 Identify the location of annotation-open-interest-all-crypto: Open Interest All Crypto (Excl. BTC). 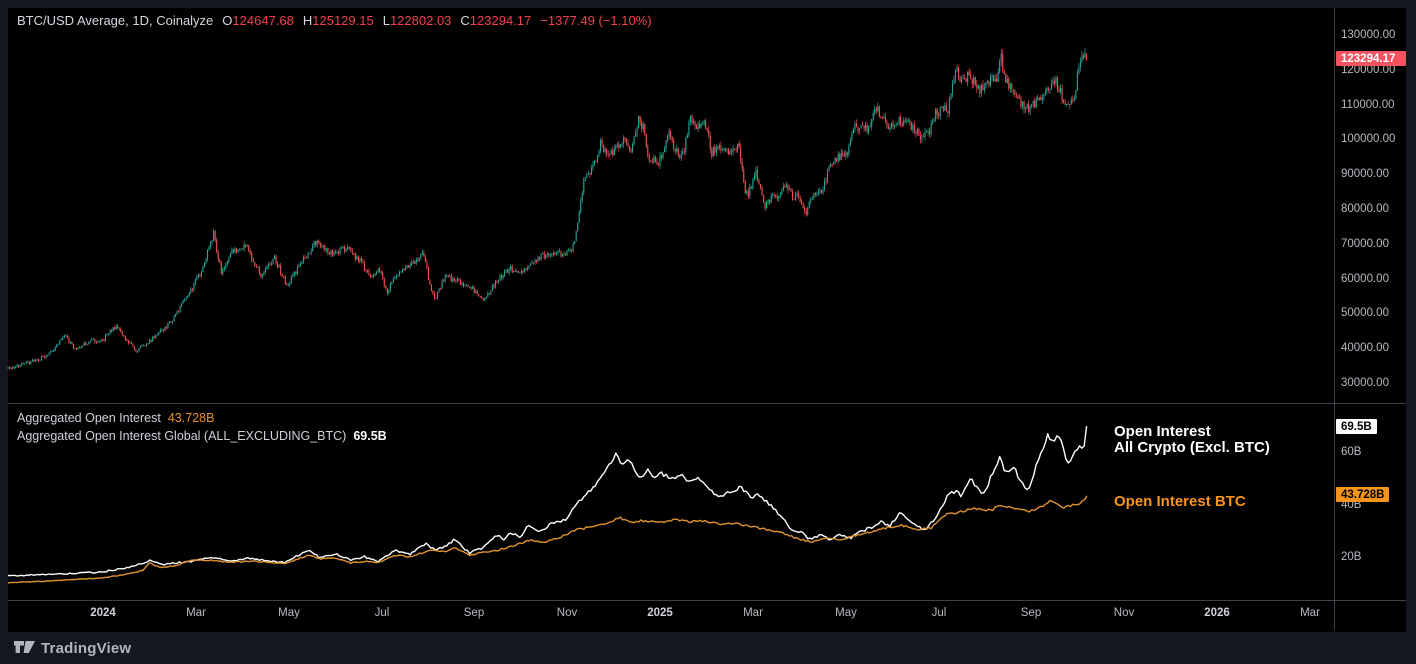
(1192, 439).